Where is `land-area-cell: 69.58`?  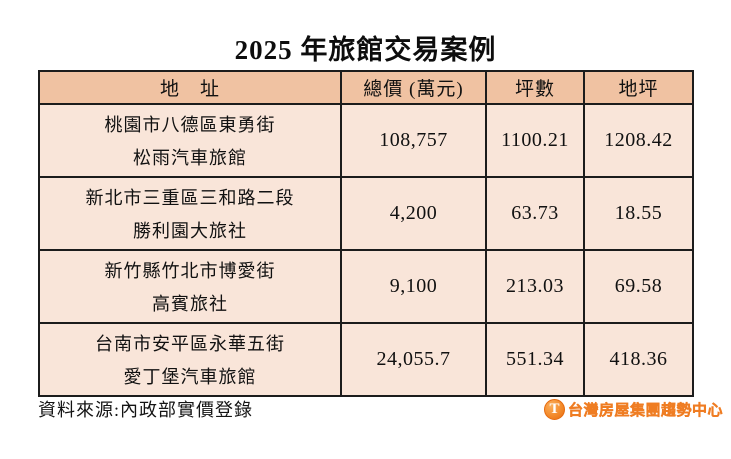 land-area-cell: 69.58 is located at coordinates (638, 286).